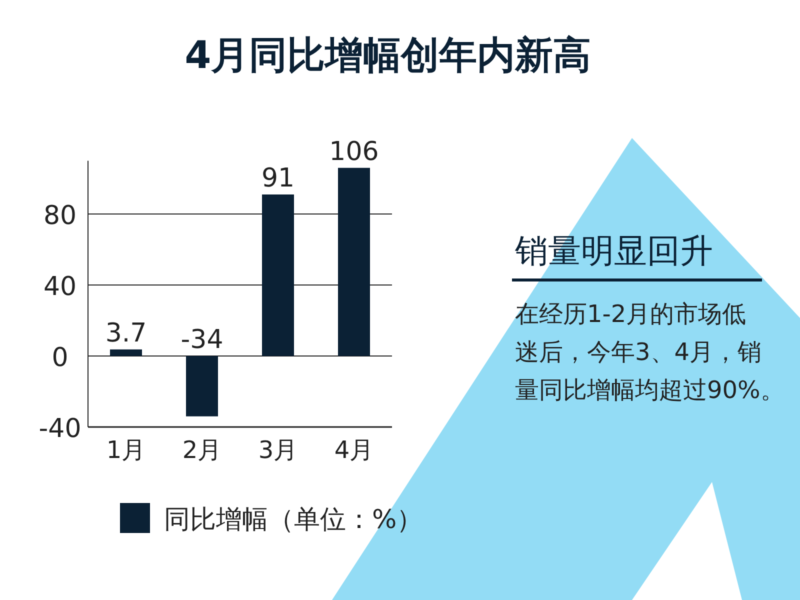 This screenshot has width=800, height=600. Describe the element at coordinates (354, 151) in the screenshot. I see `data-label: 106` at that location.